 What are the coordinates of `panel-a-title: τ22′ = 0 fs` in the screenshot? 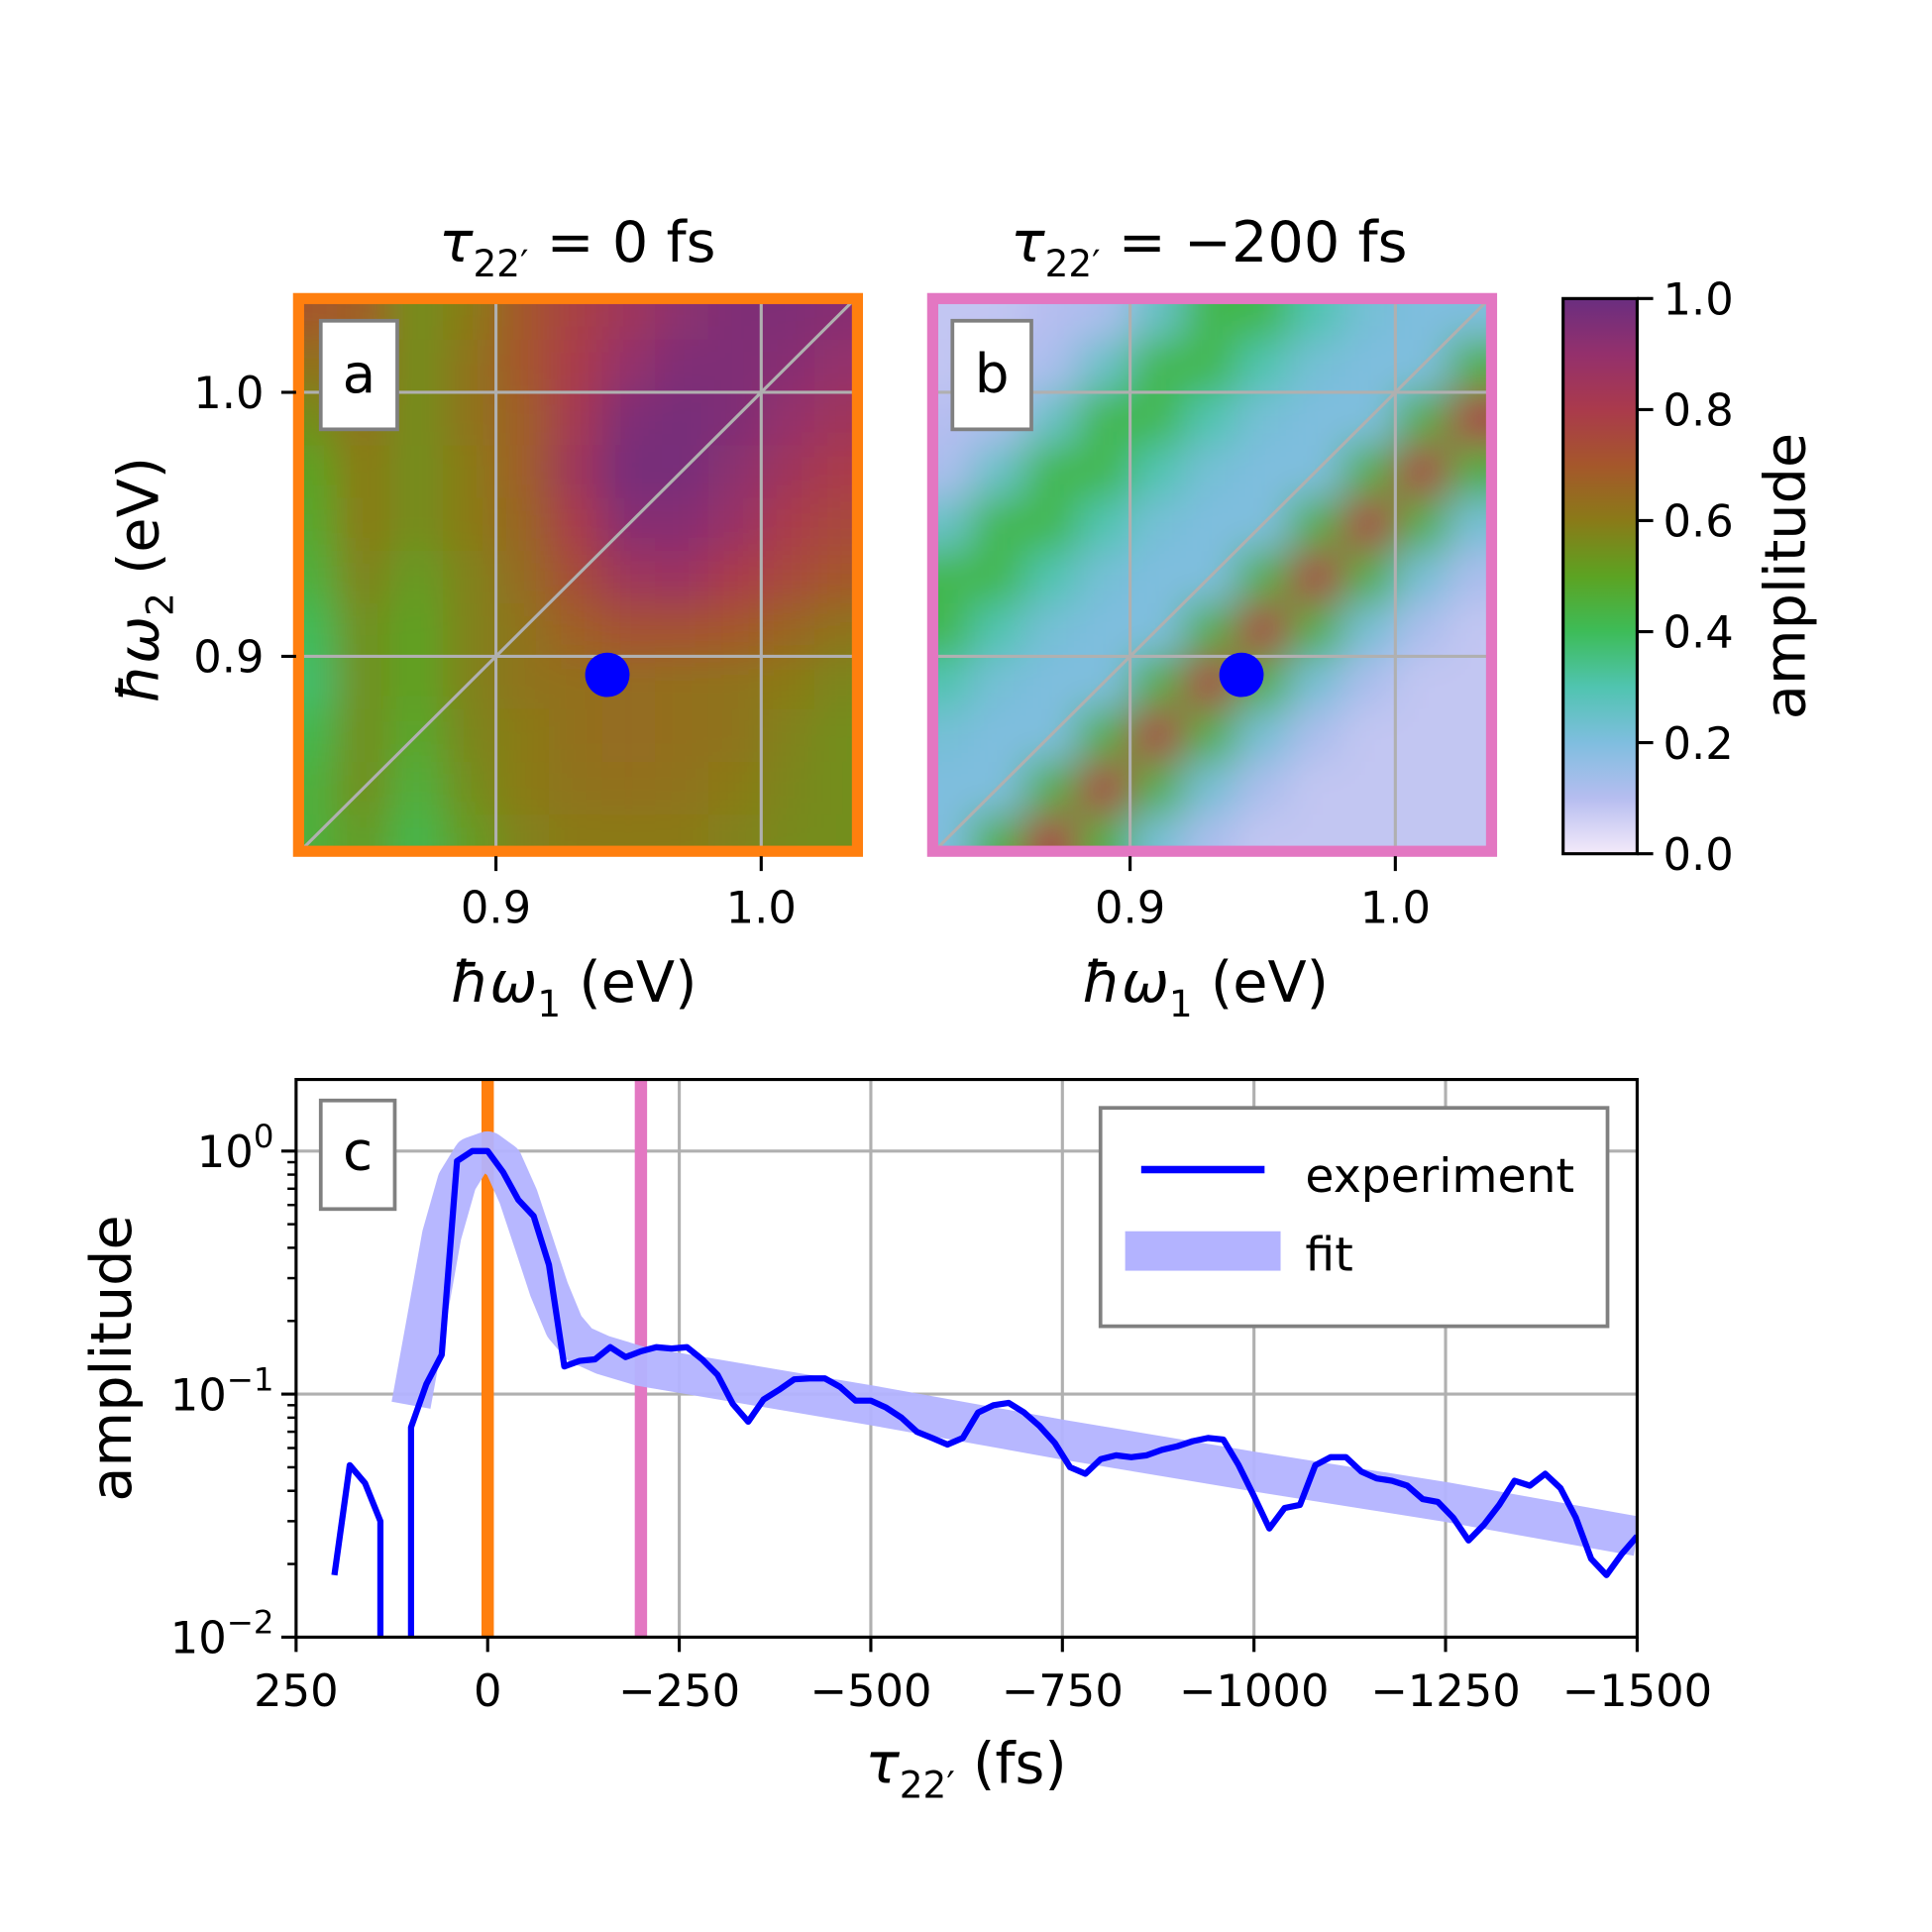 It's located at (577, 247).